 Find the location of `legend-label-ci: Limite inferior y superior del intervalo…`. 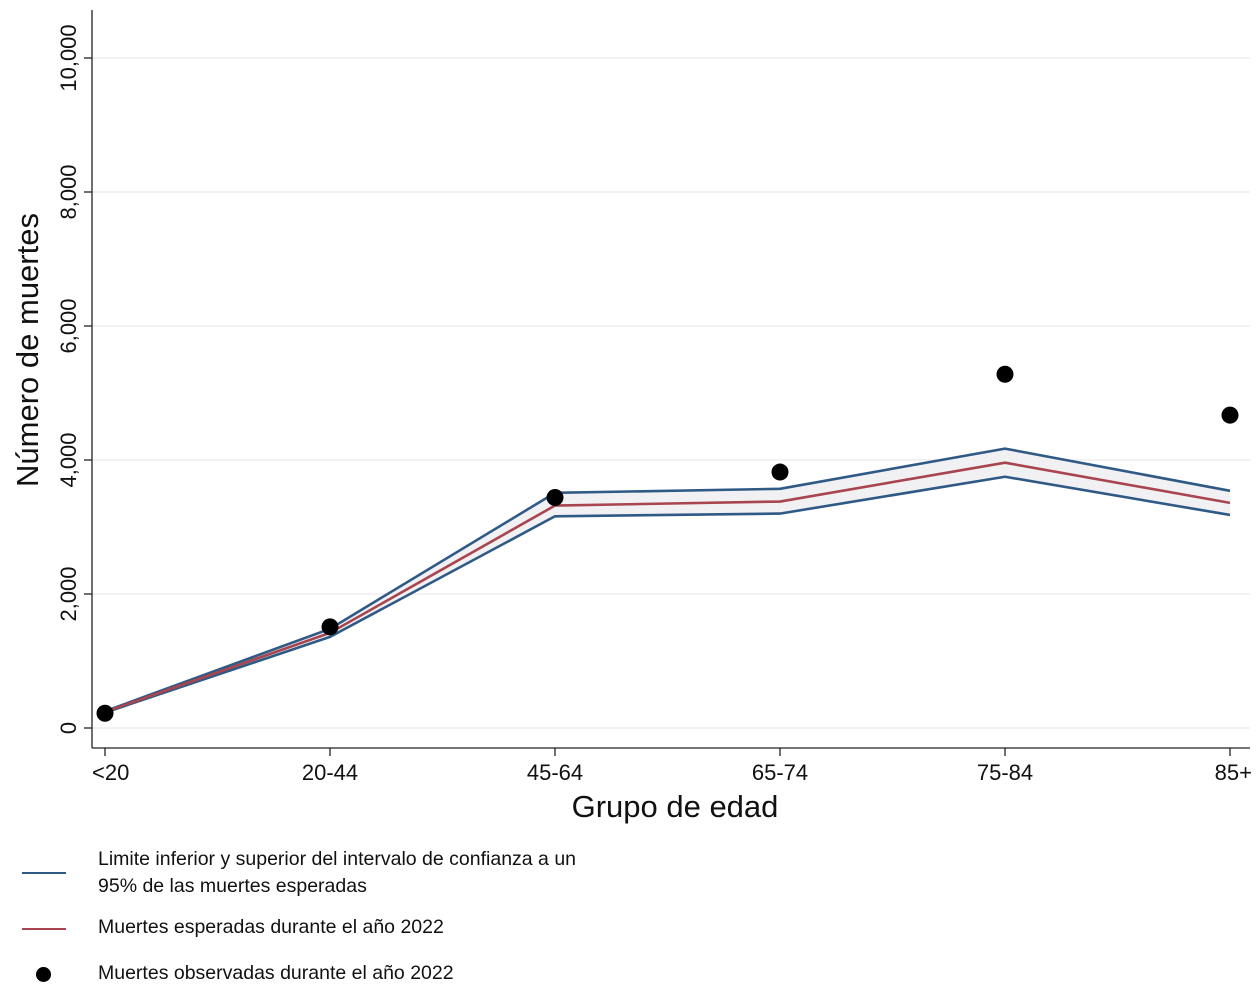

legend-label-ci: Limite inferior y superior del intervalo… is located at coordinates (337, 873).